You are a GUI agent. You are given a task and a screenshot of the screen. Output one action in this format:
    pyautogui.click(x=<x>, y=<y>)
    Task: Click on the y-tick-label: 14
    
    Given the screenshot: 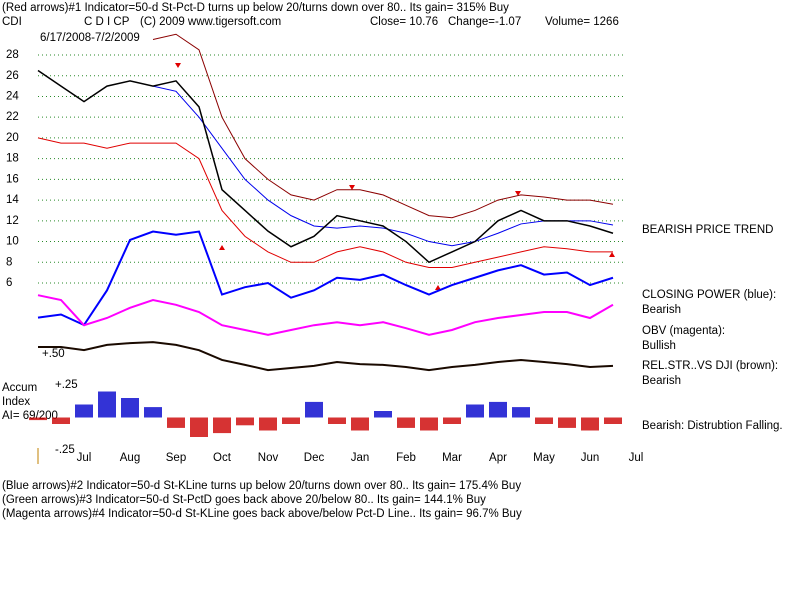 What is the action you would take?
    pyautogui.click(x=12, y=200)
    